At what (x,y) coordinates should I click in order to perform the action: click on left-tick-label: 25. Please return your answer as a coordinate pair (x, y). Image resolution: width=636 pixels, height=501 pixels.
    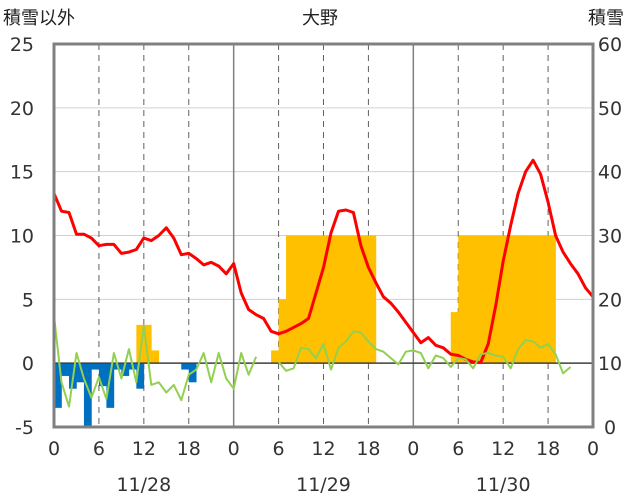
    Looking at the image, I should click on (22, 45).